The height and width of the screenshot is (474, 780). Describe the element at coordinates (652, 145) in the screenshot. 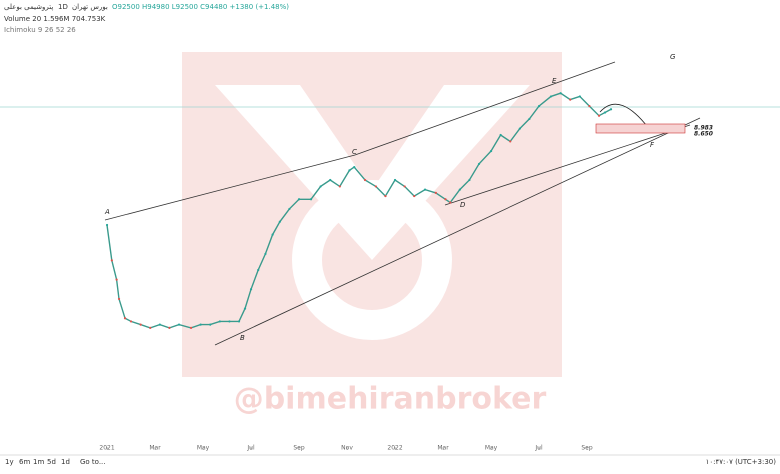

I see `wave-label: F` at that location.